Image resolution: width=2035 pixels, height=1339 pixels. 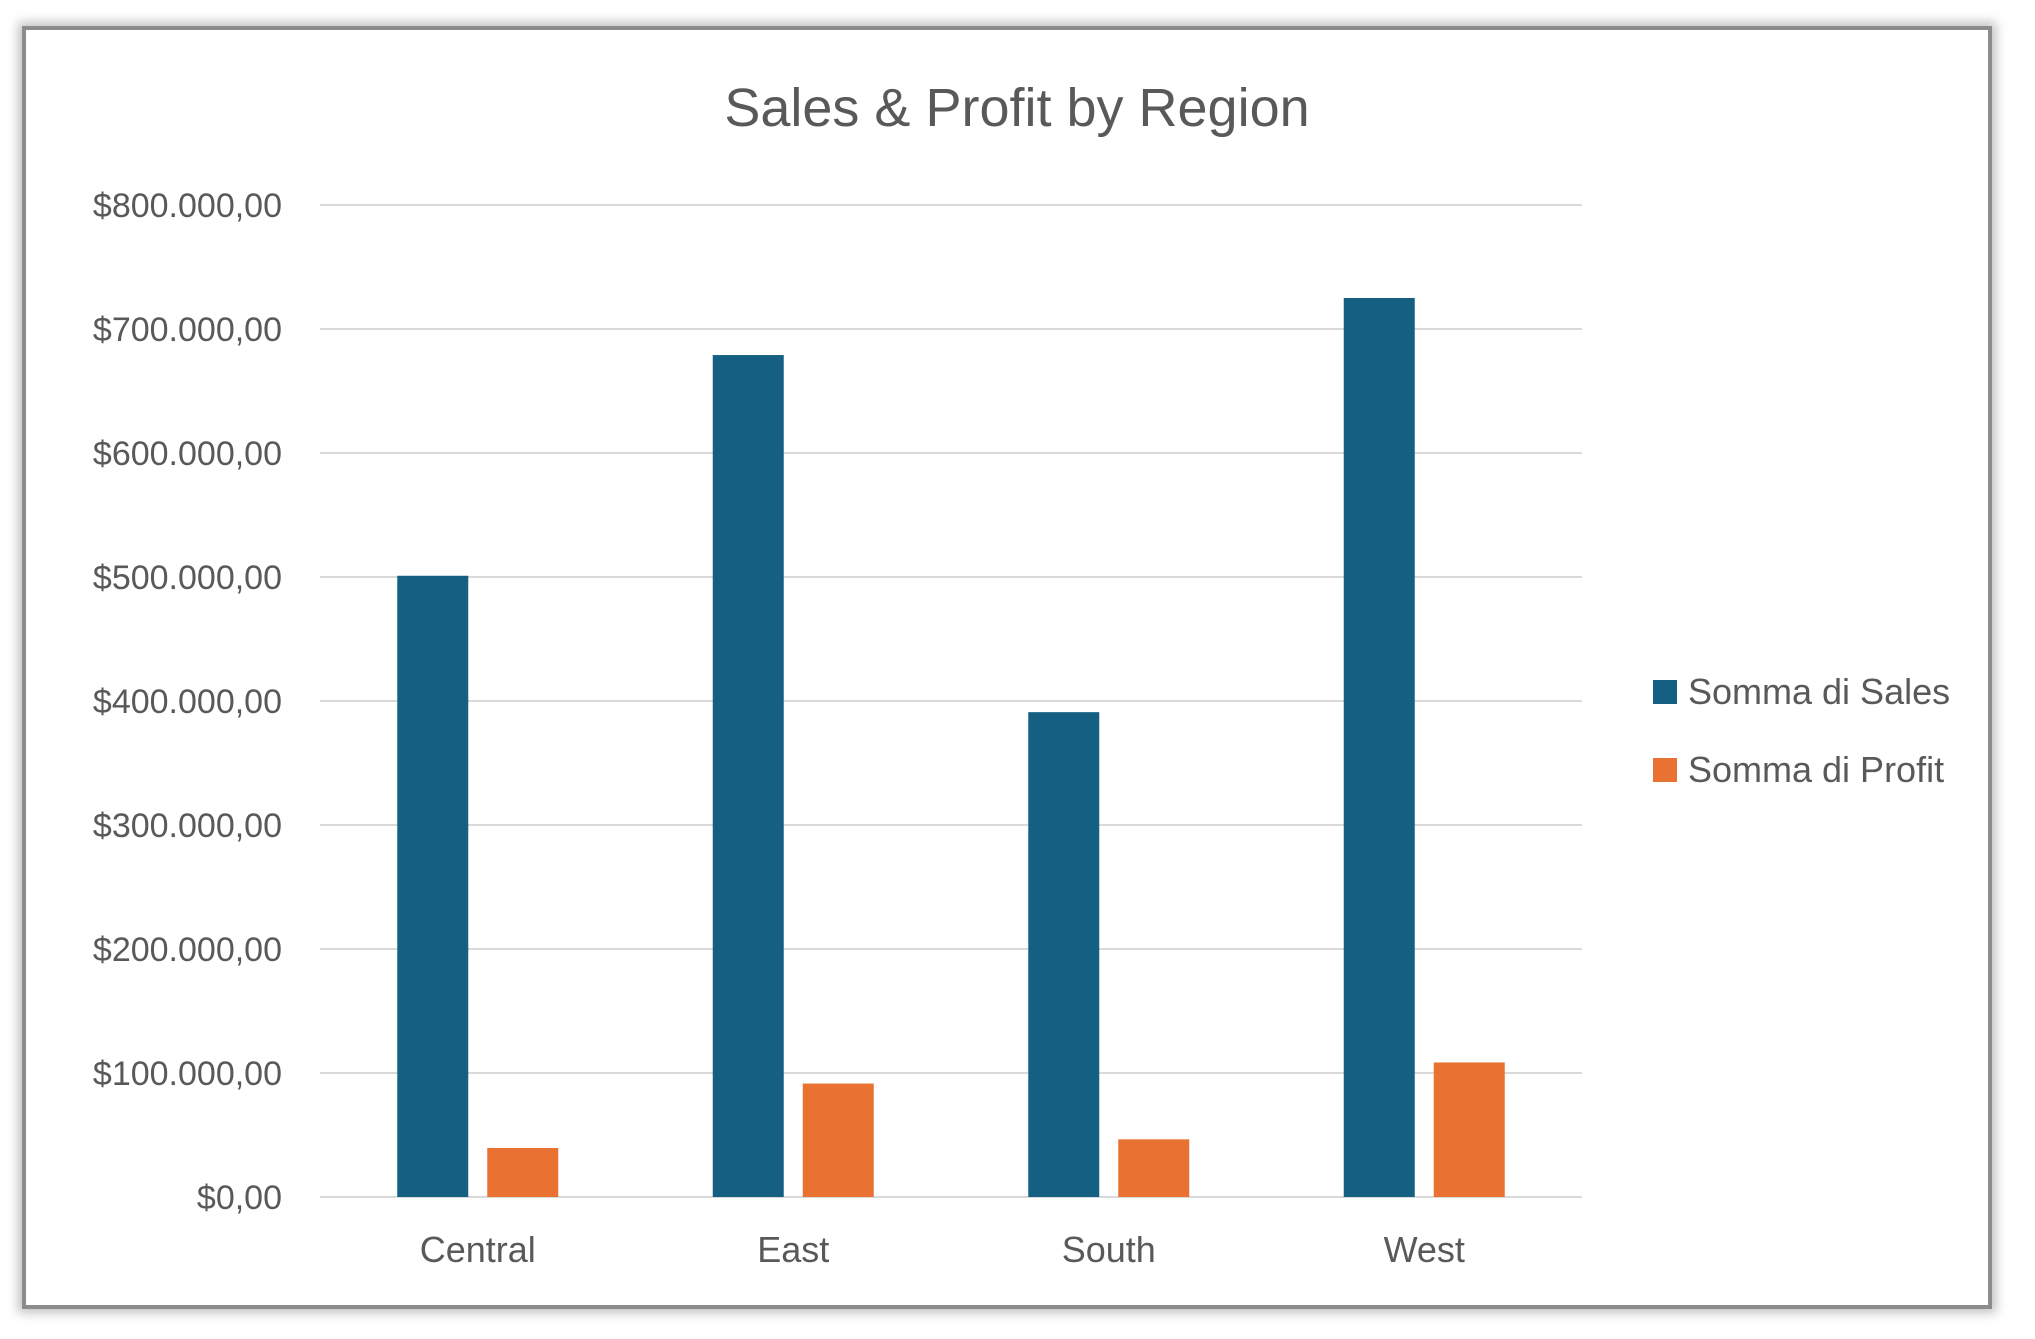 I want to click on y-tick-label: $800.000,00, so click(x=187, y=206).